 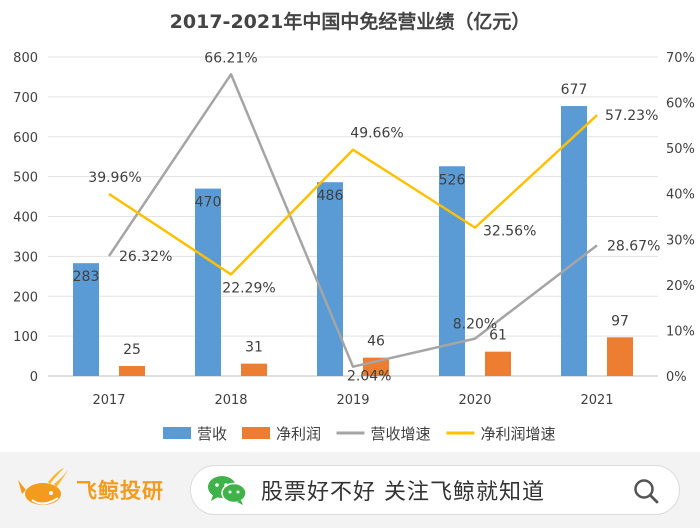 What do you see at coordinates (680, 240) in the screenshot?
I see `right-tick-label: 30%` at bounding box center [680, 240].